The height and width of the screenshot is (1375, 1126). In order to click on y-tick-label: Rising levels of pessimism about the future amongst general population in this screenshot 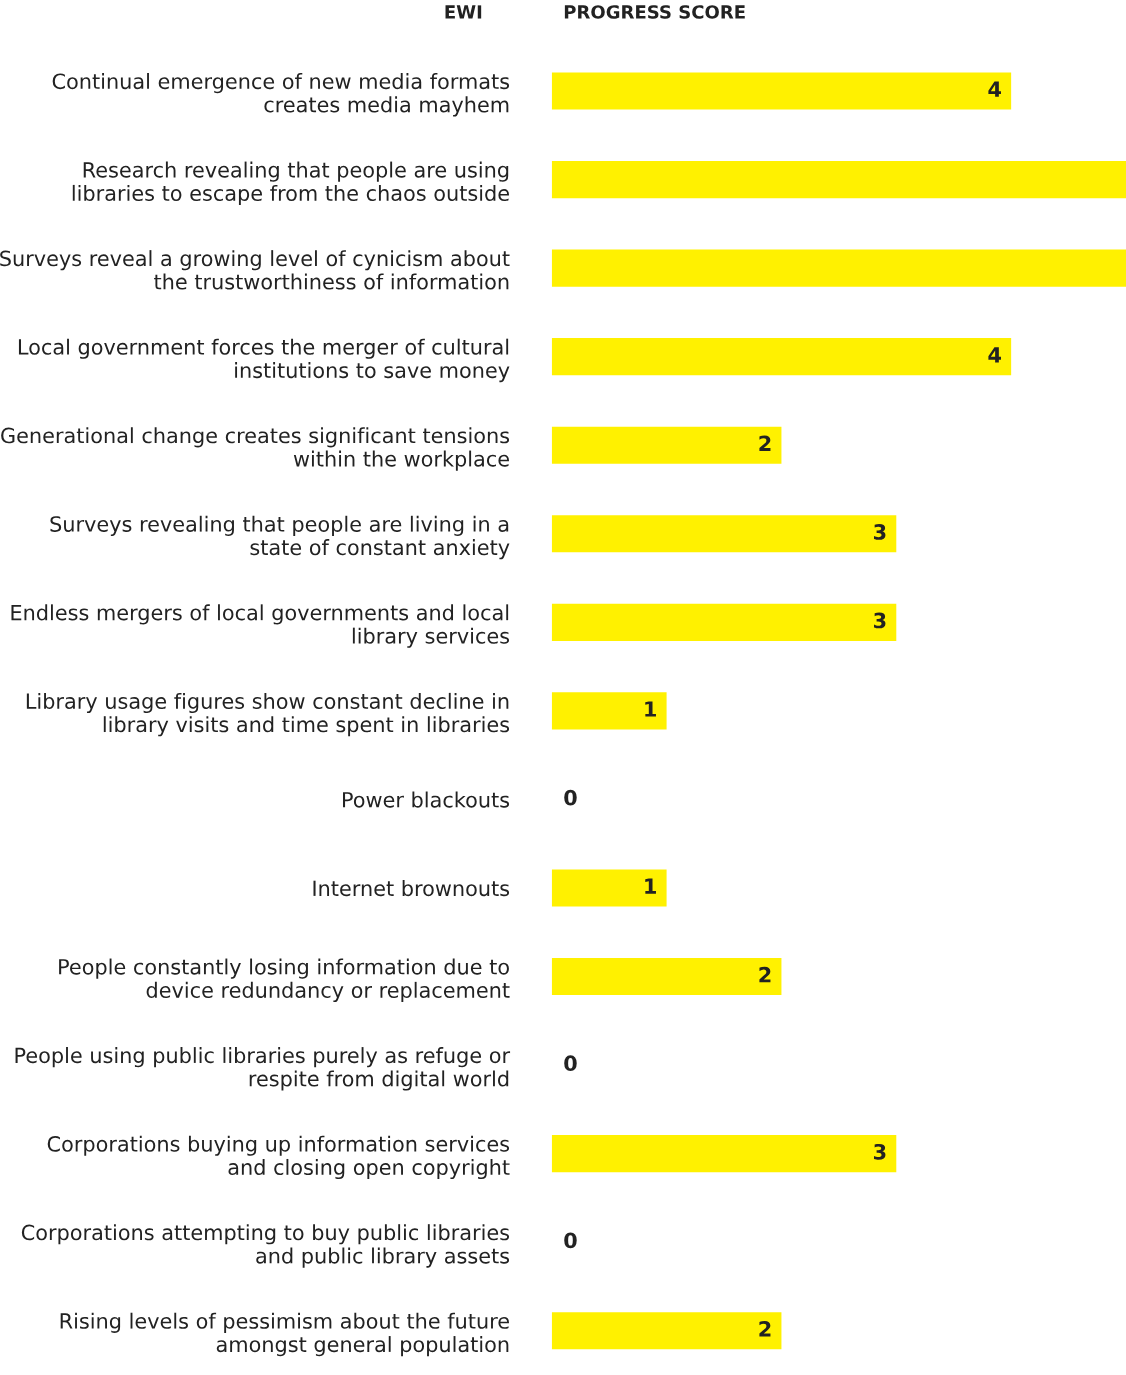, I will do `click(284, 1334)`.